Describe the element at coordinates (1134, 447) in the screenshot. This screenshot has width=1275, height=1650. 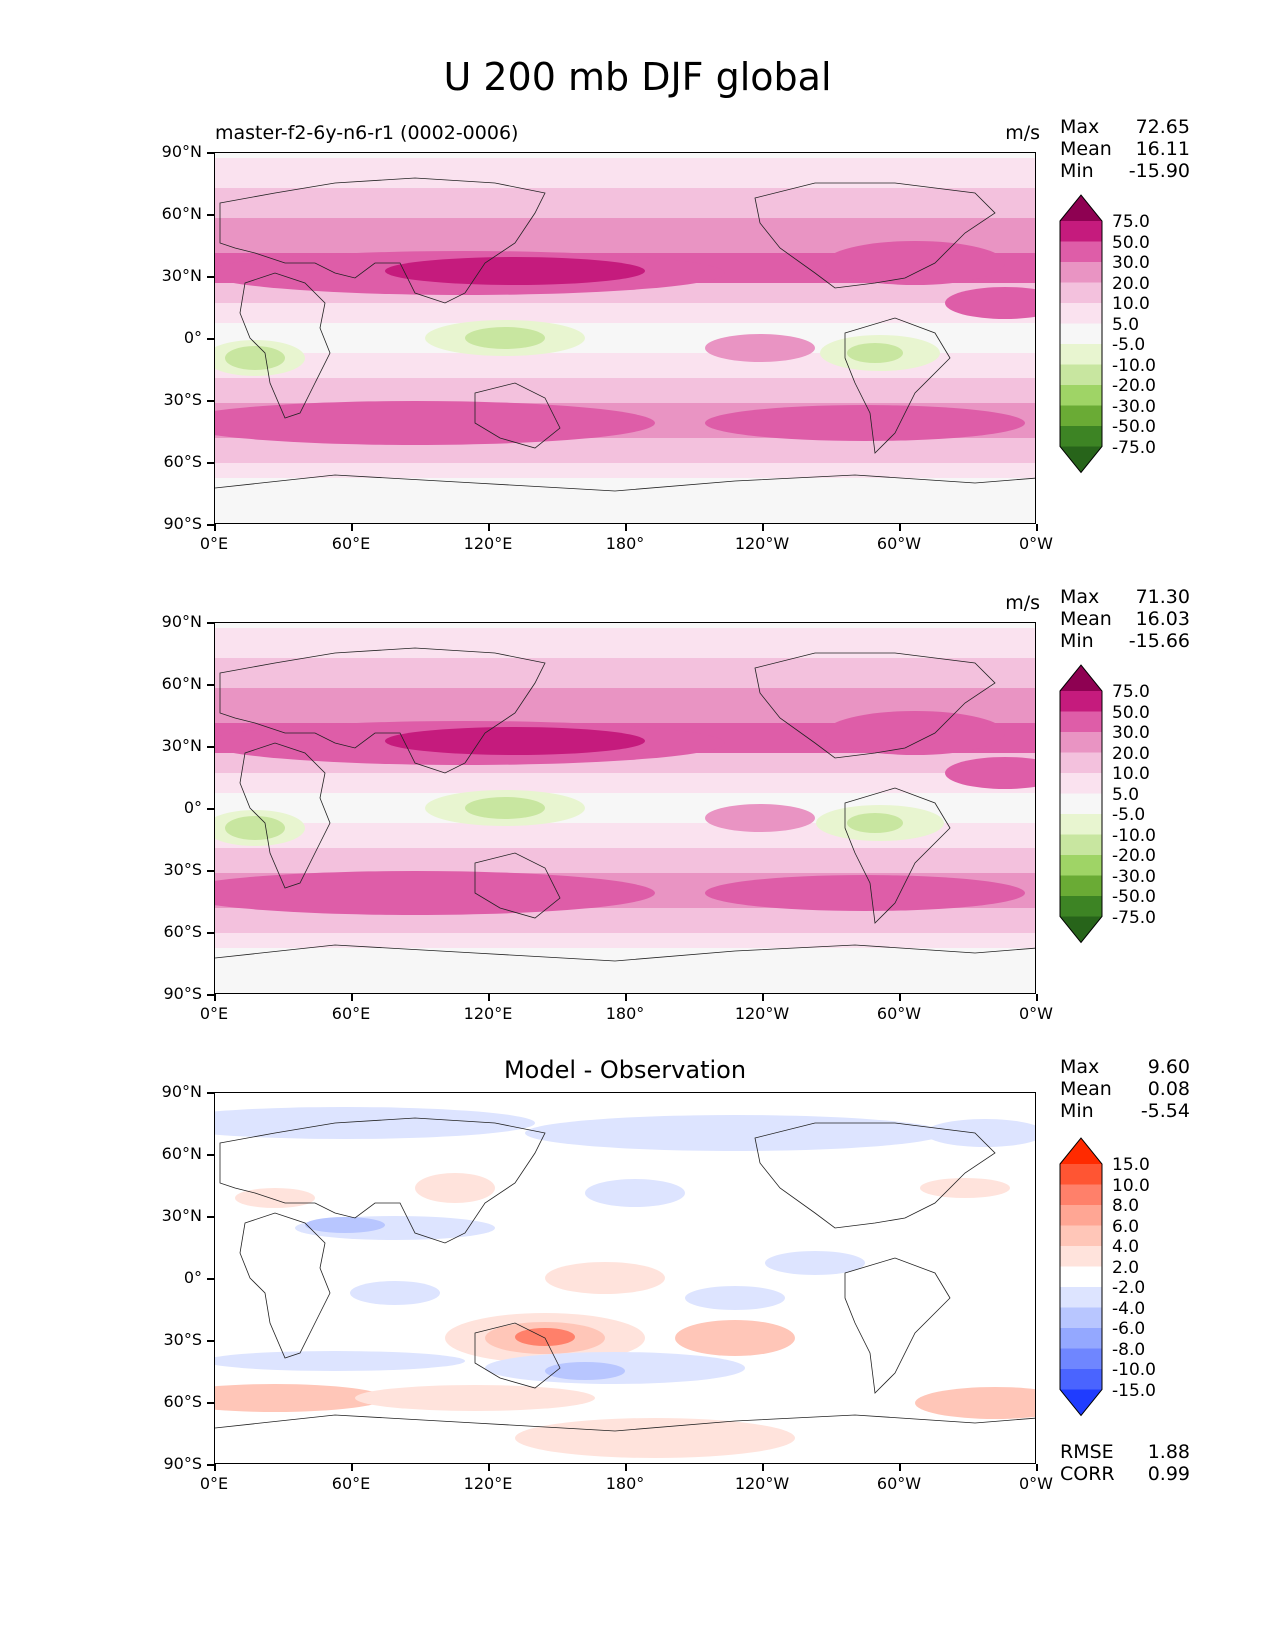
I see `colorbar-tick-label: -75.0` at that location.